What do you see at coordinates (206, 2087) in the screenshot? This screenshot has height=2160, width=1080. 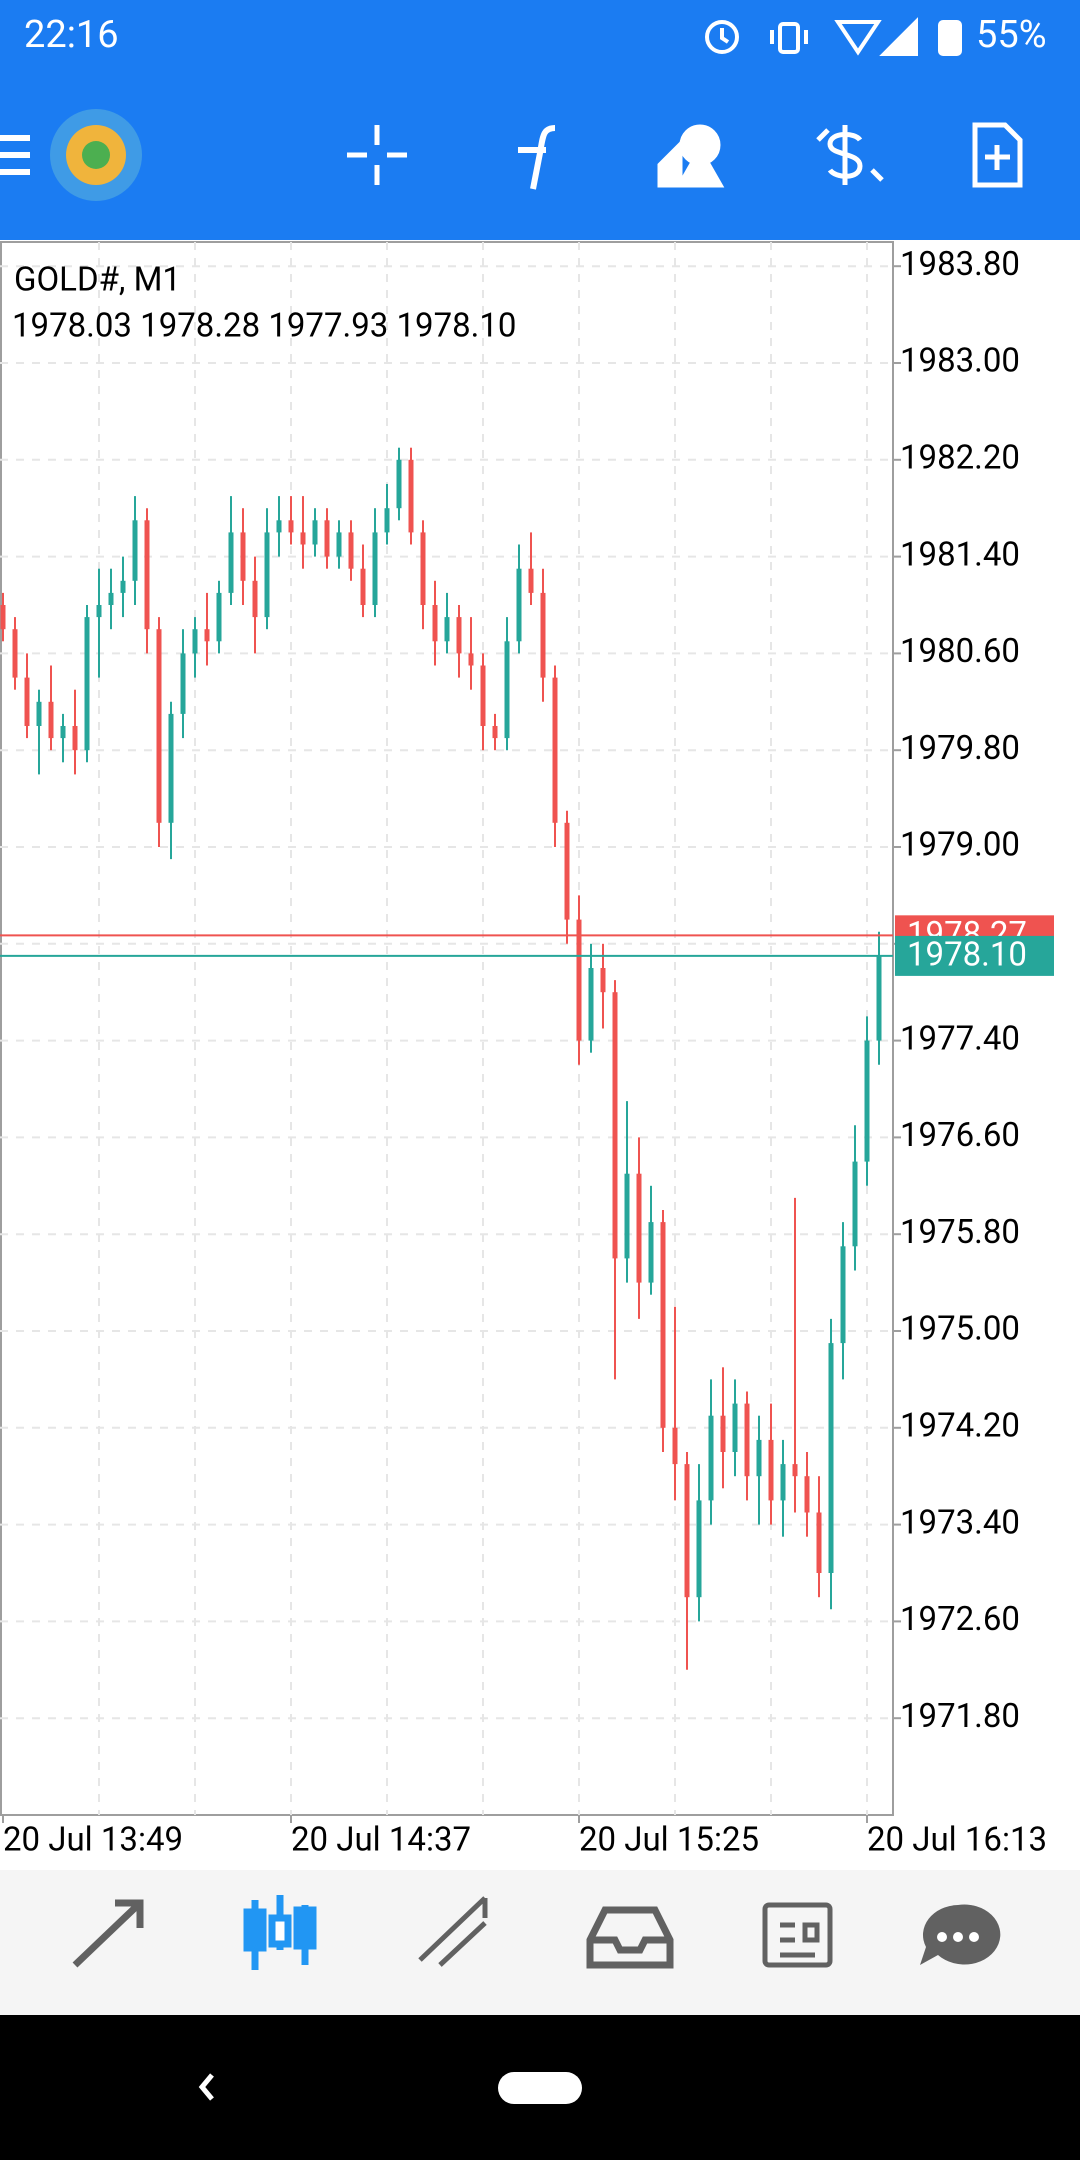 I see `back-button` at bounding box center [206, 2087].